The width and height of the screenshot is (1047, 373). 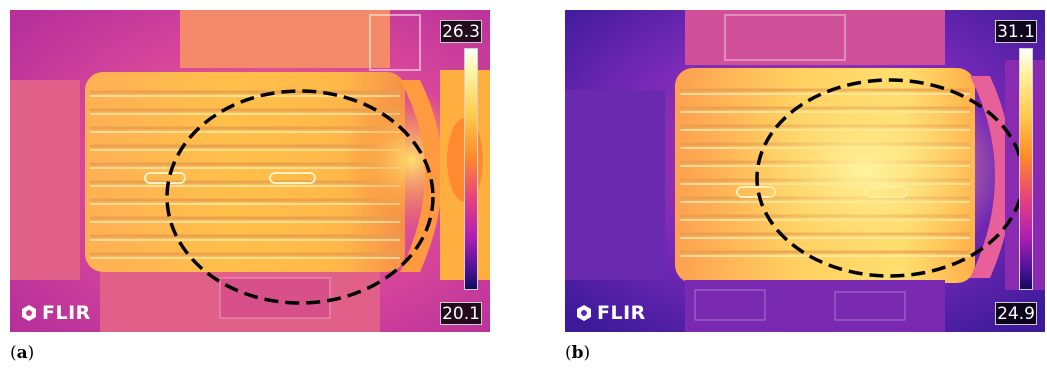 What do you see at coordinates (461, 31) in the screenshot?
I see `temperature-max-label: 26.3` at bounding box center [461, 31].